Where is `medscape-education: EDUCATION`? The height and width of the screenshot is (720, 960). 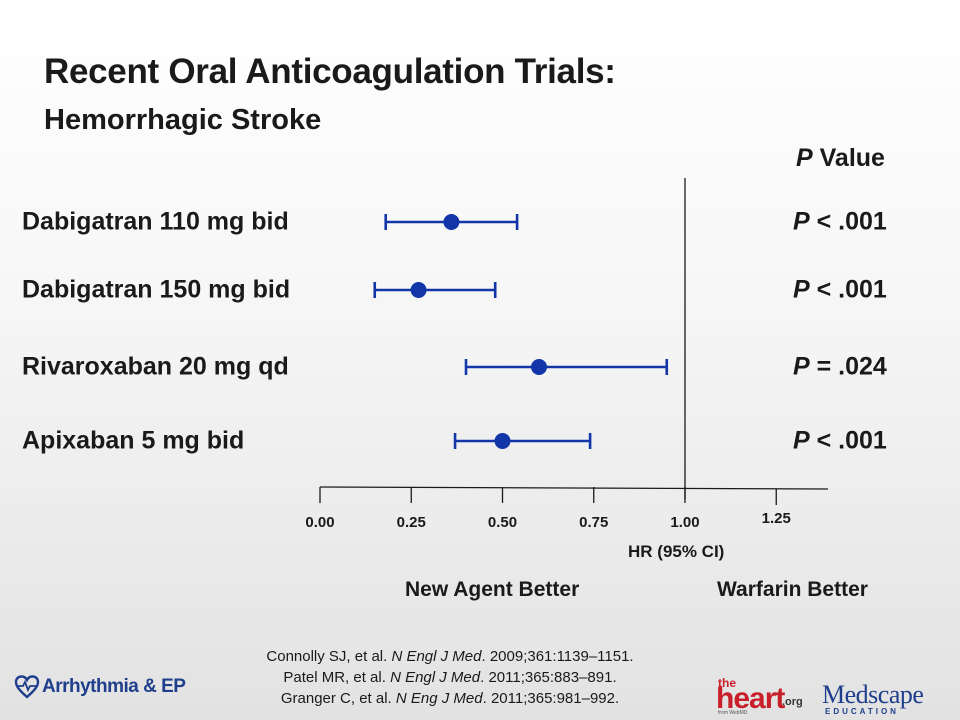
medscape-education: EDUCATION is located at coordinates (862, 711).